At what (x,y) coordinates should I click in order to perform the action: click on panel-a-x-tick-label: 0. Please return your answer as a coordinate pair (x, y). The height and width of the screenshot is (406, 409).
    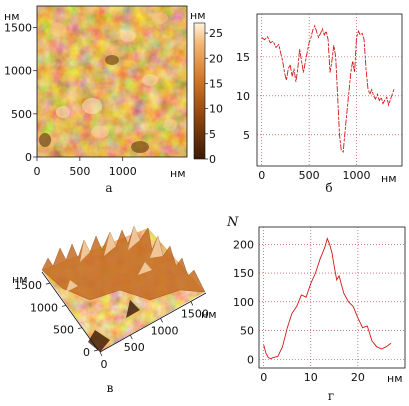
    Looking at the image, I should click on (37, 171).